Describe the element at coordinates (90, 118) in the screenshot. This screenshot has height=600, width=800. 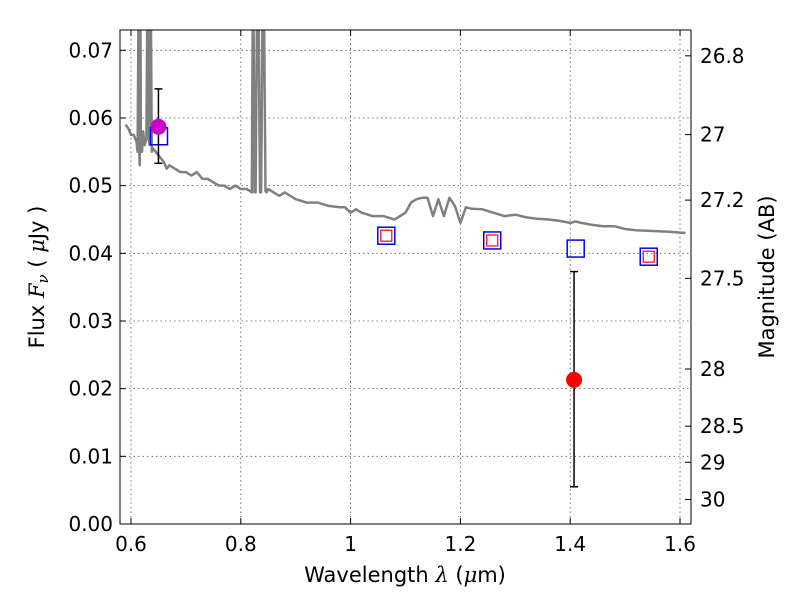
I see `y-tick-label: 0.06` at that location.